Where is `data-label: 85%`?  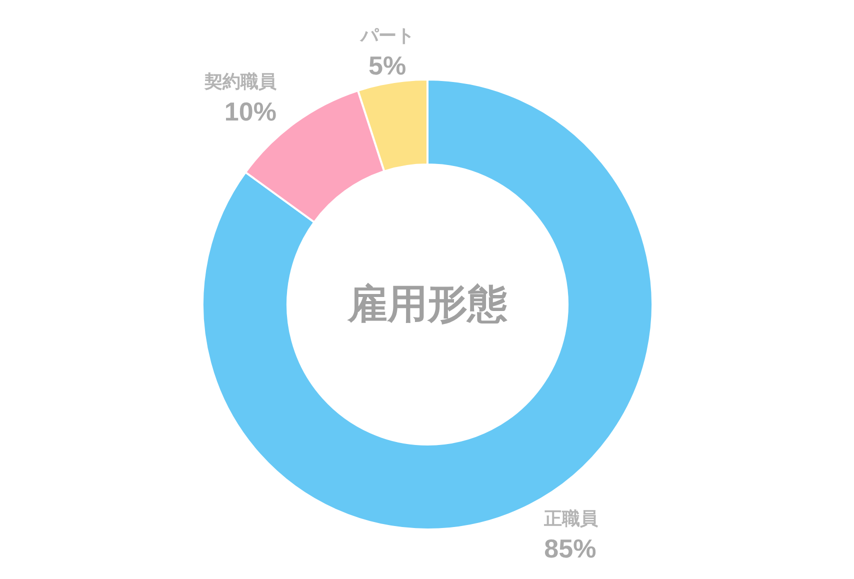 data-label: 85% is located at coordinates (570, 548).